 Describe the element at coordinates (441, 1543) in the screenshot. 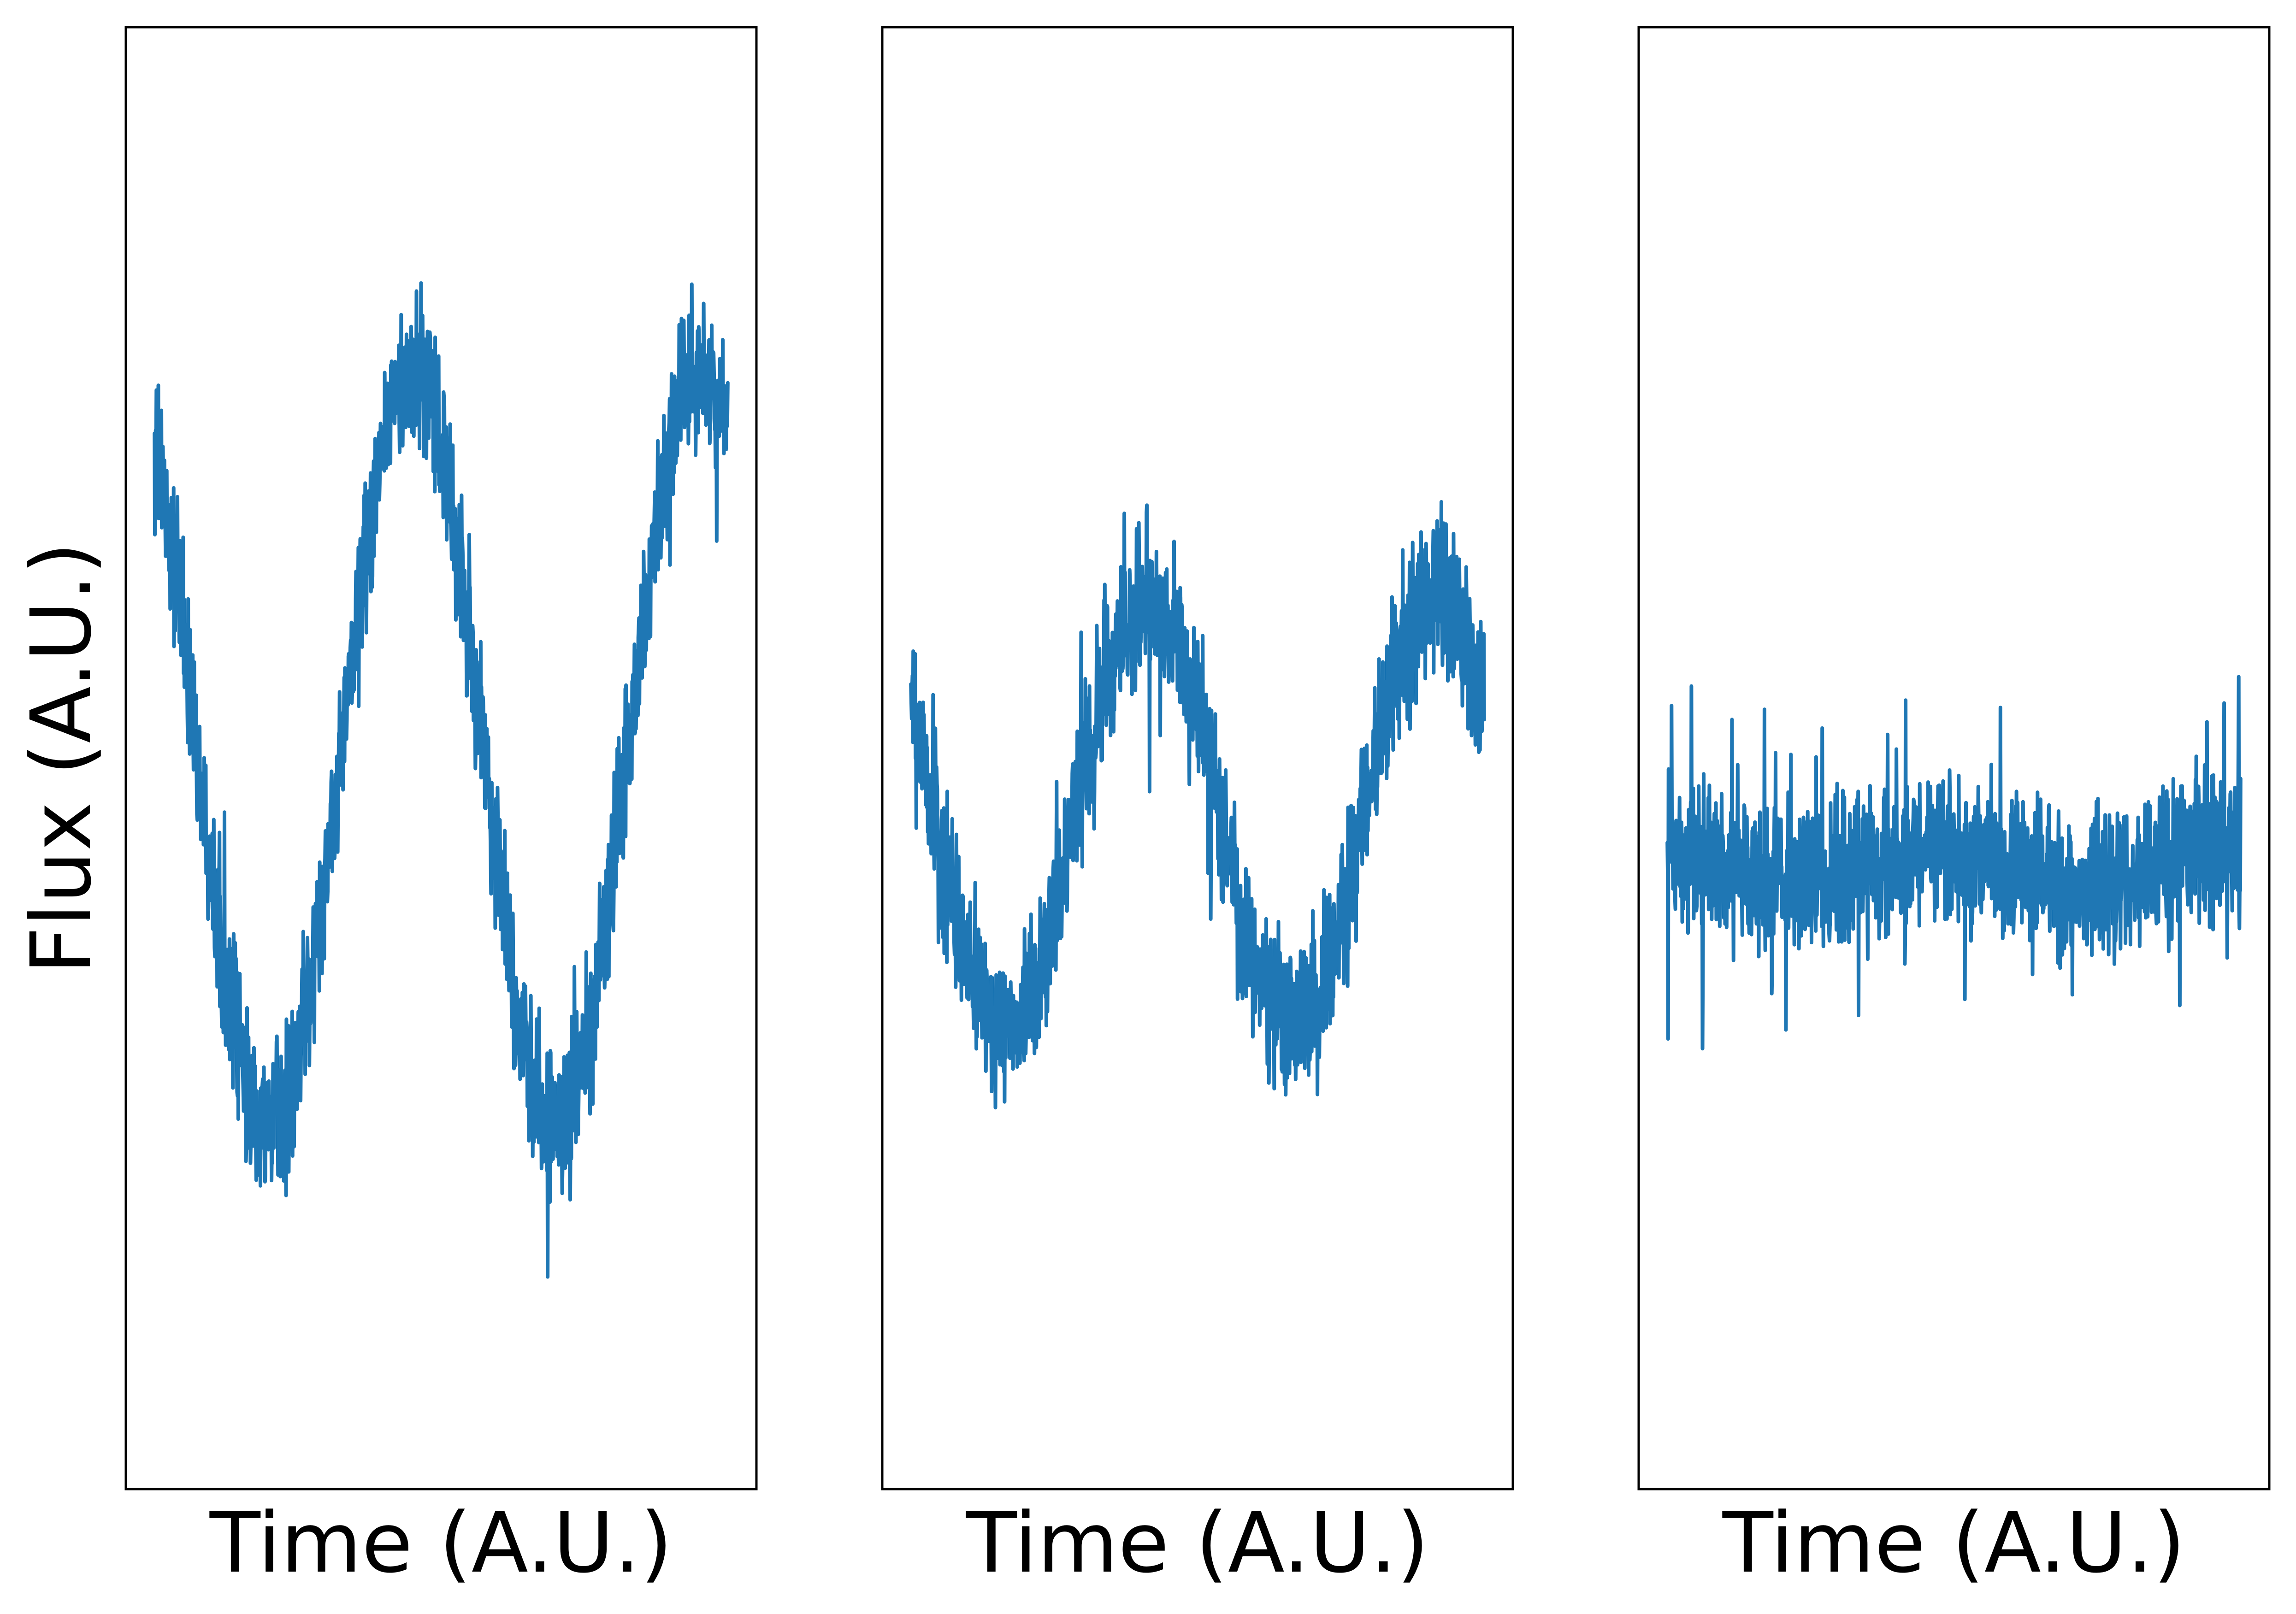

I see `panel-1-x-axis-label: Time (A.U.)` at that location.